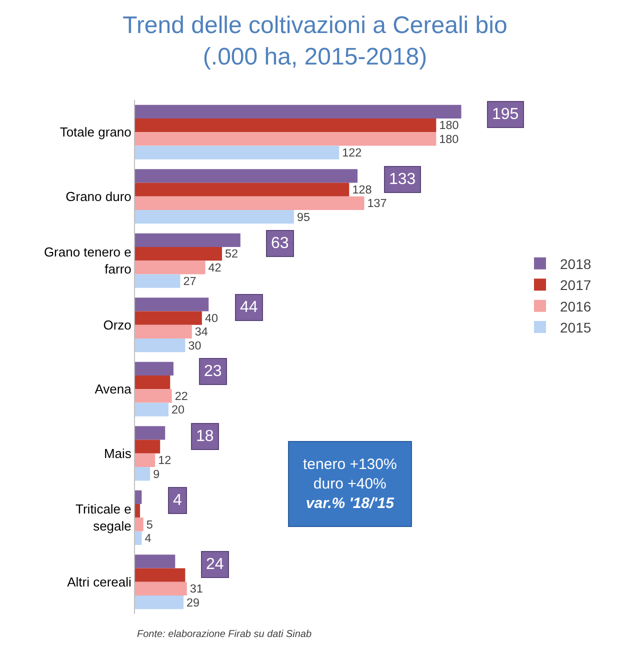 The width and height of the screenshot is (630, 664). What do you see at coordinates (88, 260) in the screenshot?
I see `y-tick-label: Grano tenero e farro` at bounding box center [88, 260].